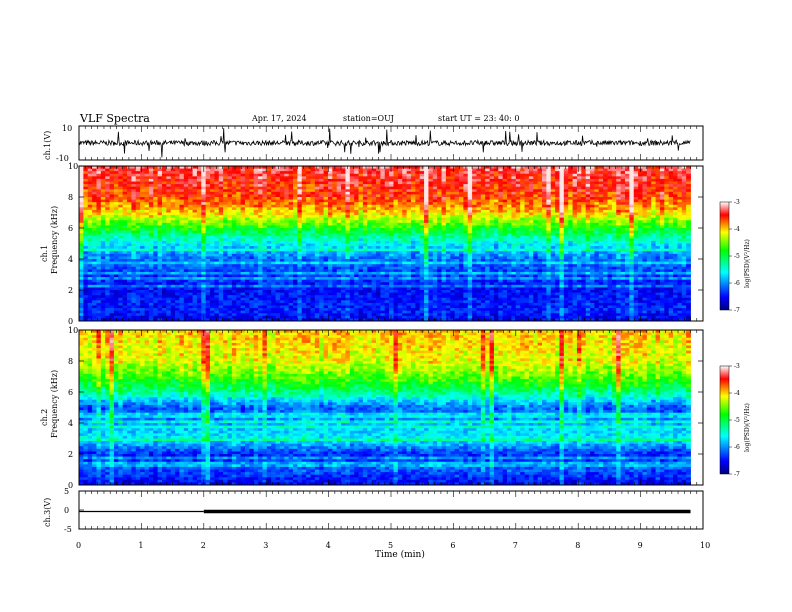 The height and width of the screenshot is (612, 792). I want to click on time-tick-label: 1, so click(140, 545).